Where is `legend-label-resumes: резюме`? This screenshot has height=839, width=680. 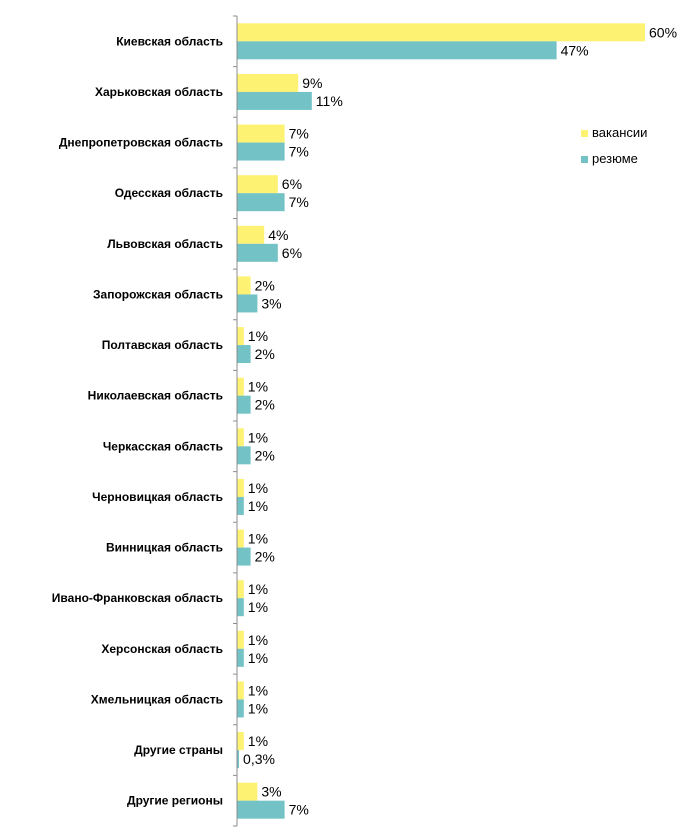 legend-label-resumes: резюме is located at coordinates (615, 158).